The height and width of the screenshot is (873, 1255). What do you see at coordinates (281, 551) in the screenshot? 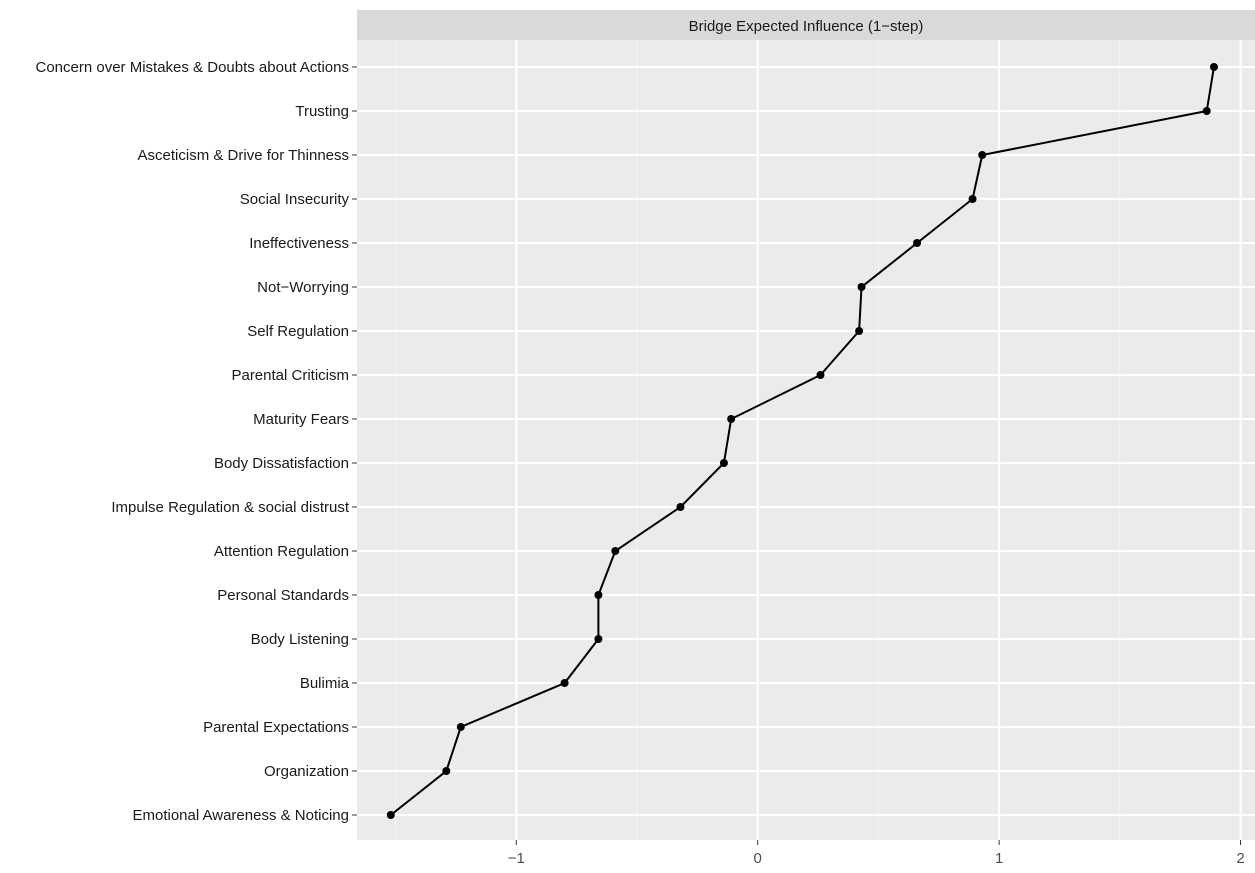
I see `y-tick-label: Attention Regulation` at bounding box center [281, 551].